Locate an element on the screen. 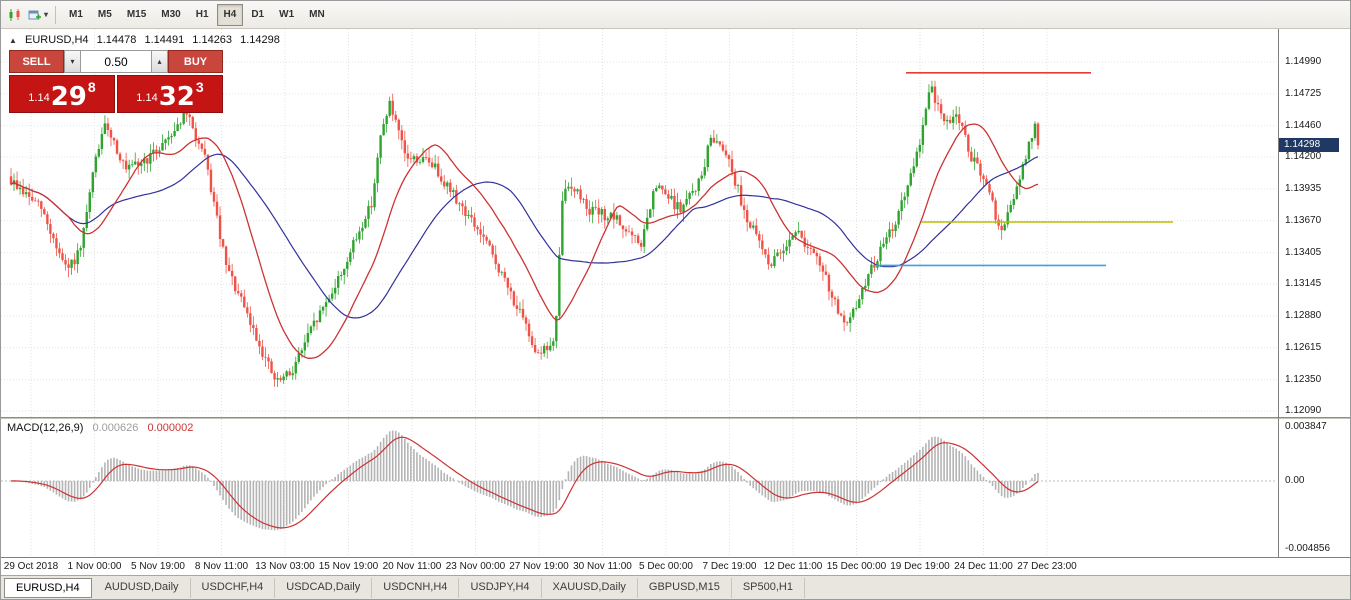 The image size is (1351, 600). lot-increase-button: ▴ is located at coordinates (159, 61).